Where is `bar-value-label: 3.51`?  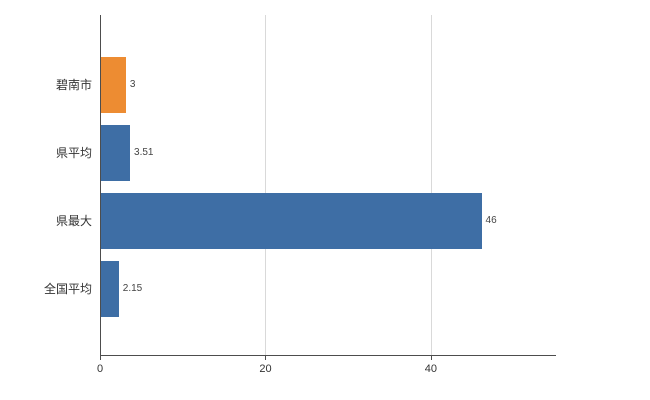 bar-value-label: 3.51 is located at coordinates (144, 152).